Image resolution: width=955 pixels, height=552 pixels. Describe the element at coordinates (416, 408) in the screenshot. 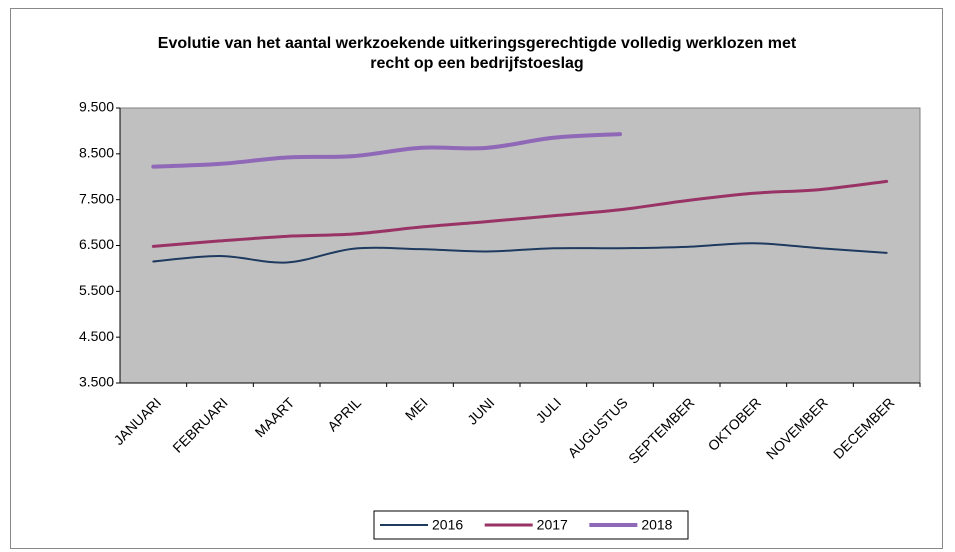

I see `x-tick-label: MEI` at that location.